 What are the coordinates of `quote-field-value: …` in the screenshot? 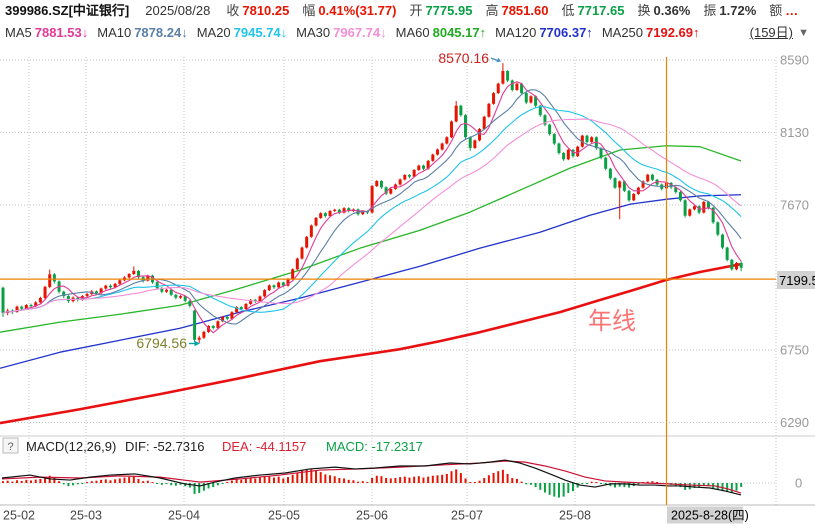 It's located at (792, 10).